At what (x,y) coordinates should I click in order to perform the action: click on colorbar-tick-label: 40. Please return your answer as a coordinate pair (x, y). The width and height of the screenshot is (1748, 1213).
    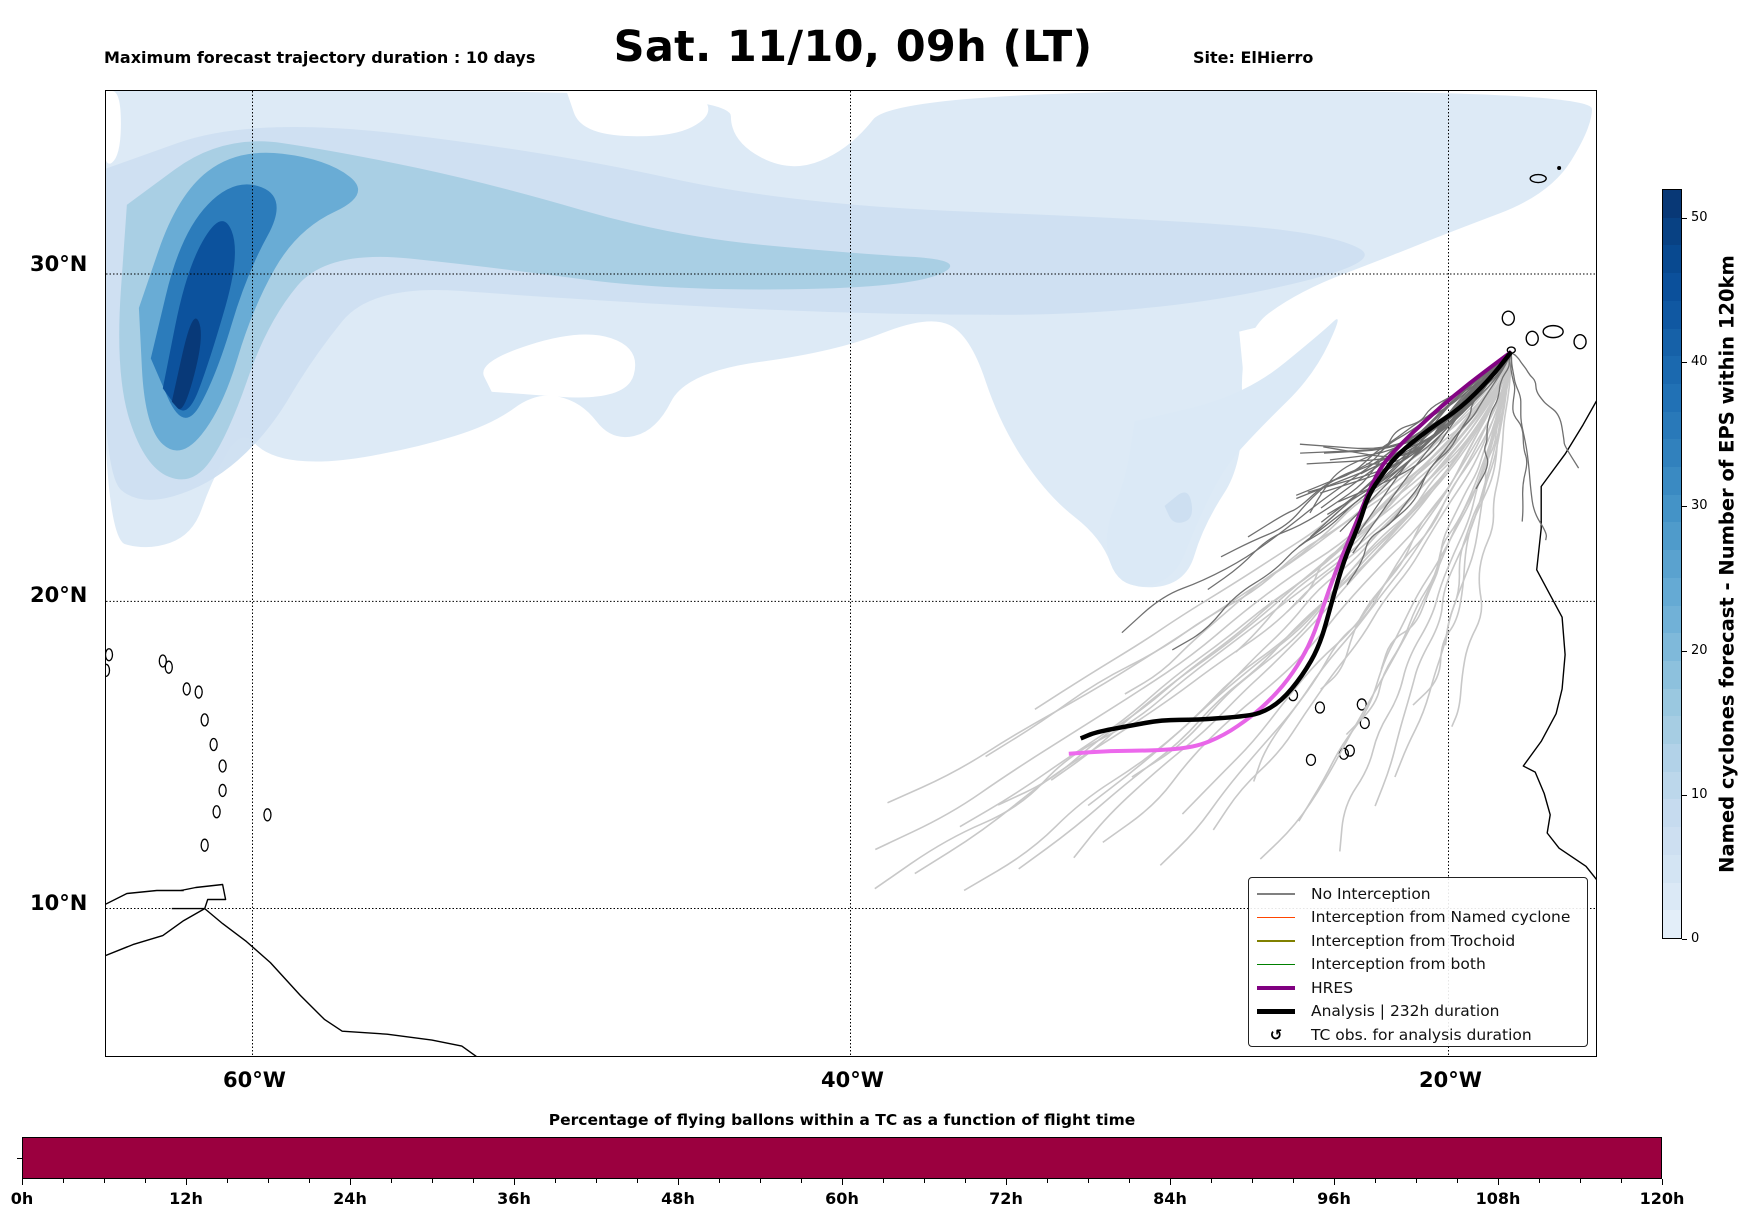
    Looking at the image, I should click on (1699, 362).